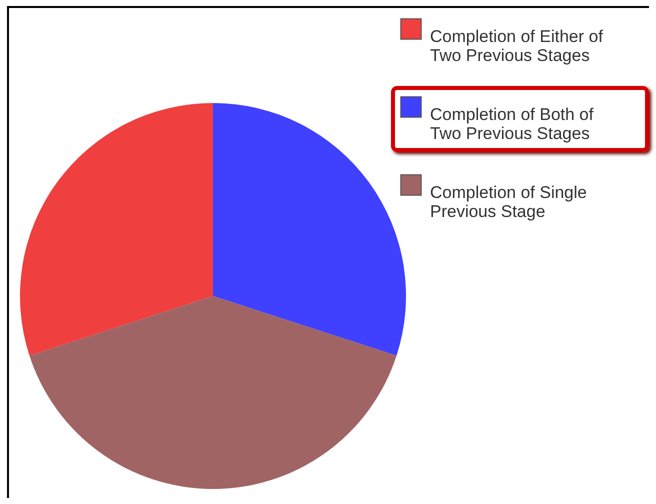 The width and height of the screenshot is (656, 504). I want to click on legend-label: Completion of Both of Two Previous Stages, so click(512, 124).